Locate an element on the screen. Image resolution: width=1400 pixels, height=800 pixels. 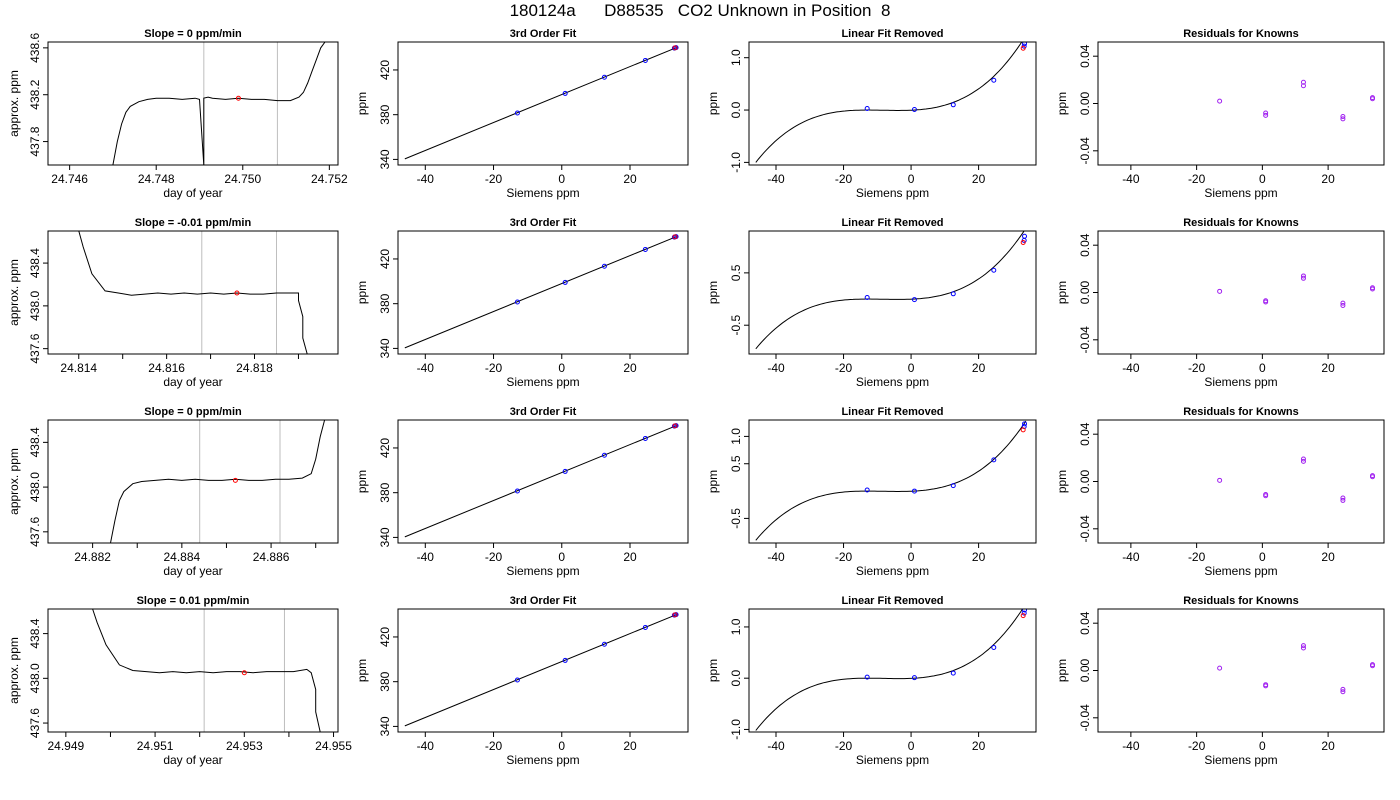
x-tick-label: 24.949 is located at coordinates (65, 746).